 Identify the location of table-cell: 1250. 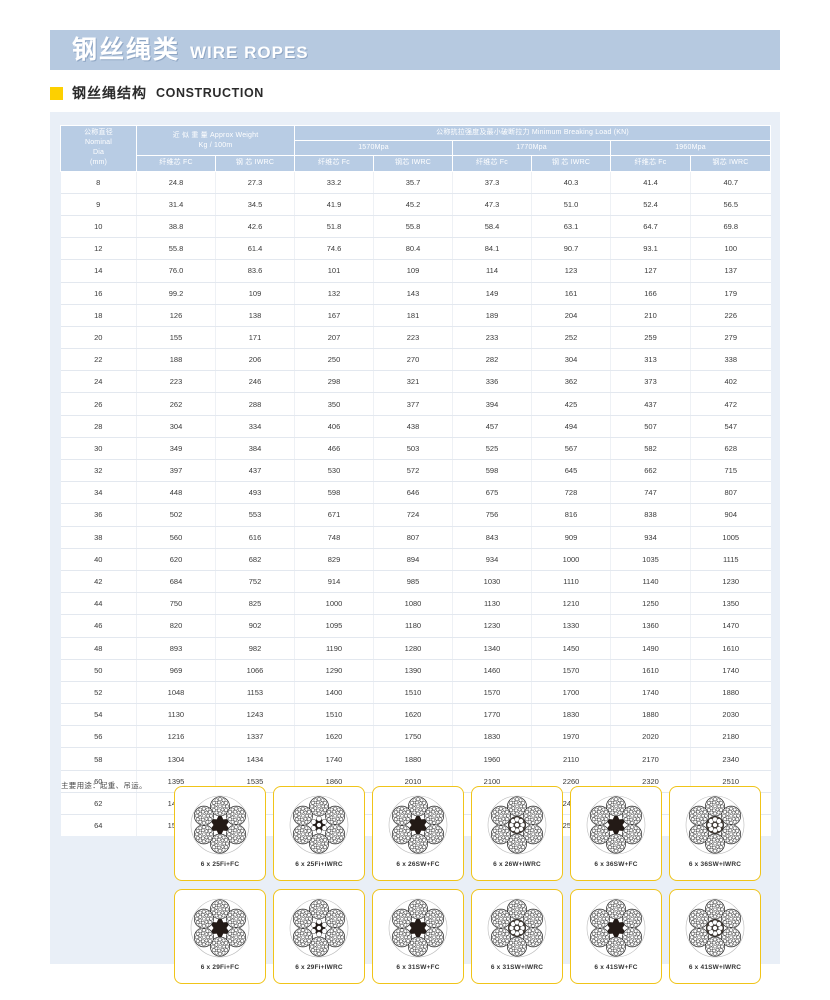
(651, 604).